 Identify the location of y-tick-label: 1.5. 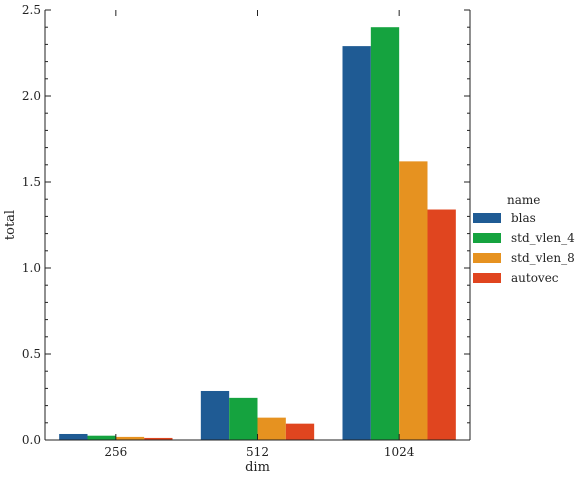
(31, 182).